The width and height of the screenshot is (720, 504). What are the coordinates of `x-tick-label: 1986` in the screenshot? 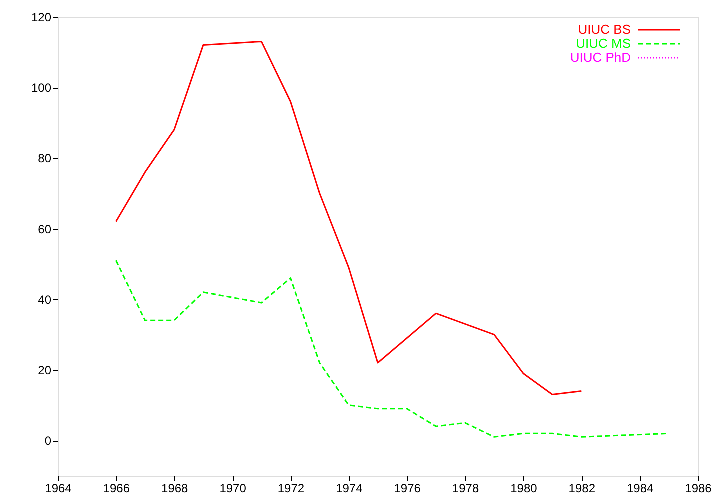 It's located at (698, 489).